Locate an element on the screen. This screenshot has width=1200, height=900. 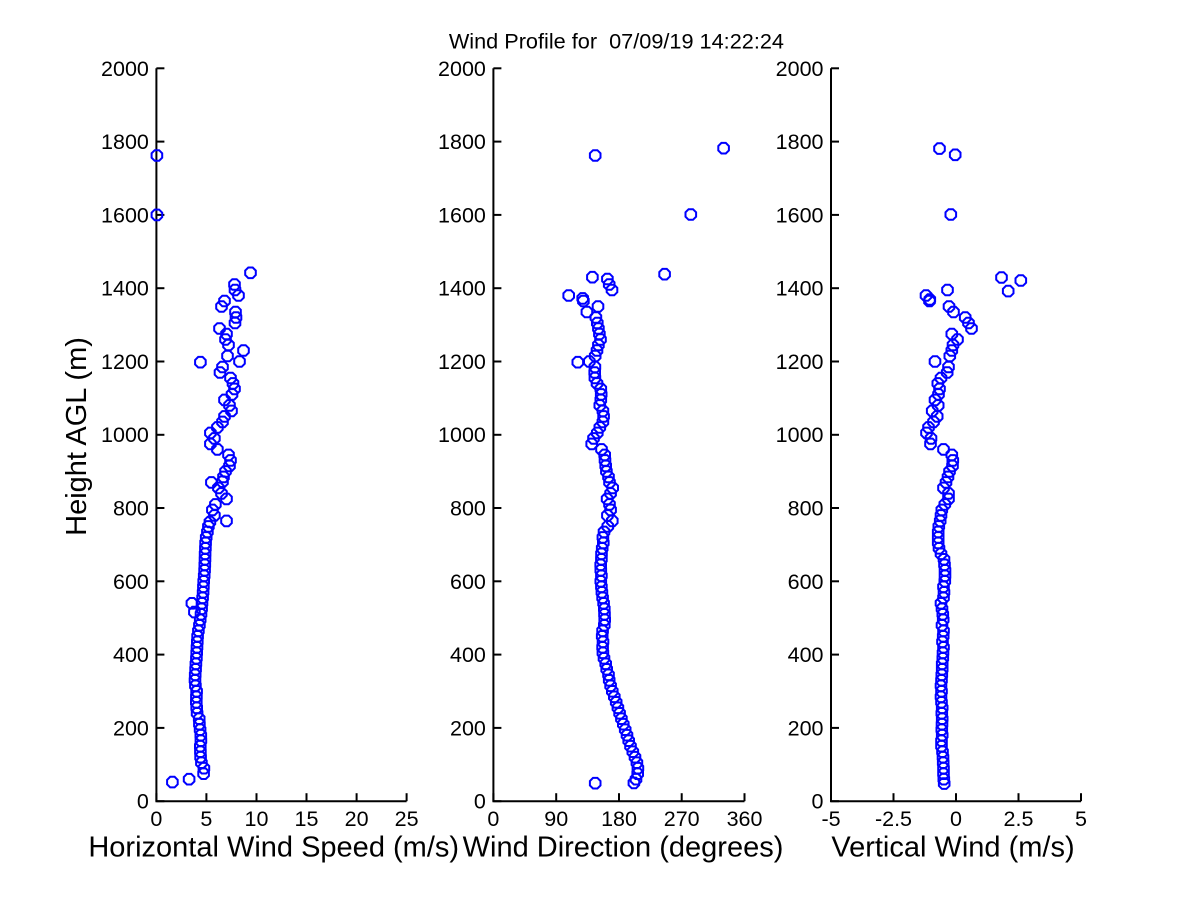
svg-text: 20 is located at coordinates (357, 819).